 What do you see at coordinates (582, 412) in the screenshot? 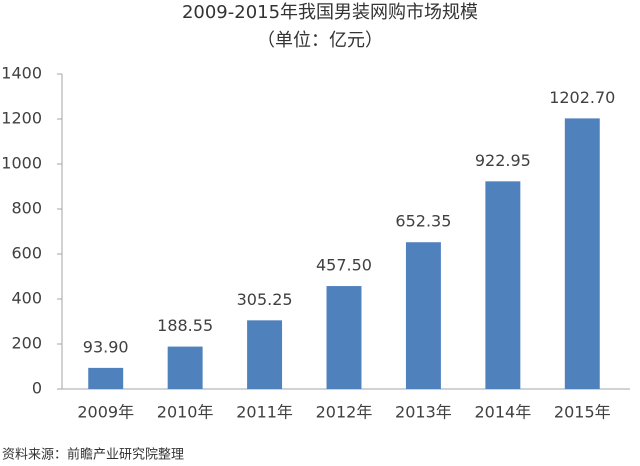
I see `x-tick-label: 2015年` at bounding box center [582, 412].